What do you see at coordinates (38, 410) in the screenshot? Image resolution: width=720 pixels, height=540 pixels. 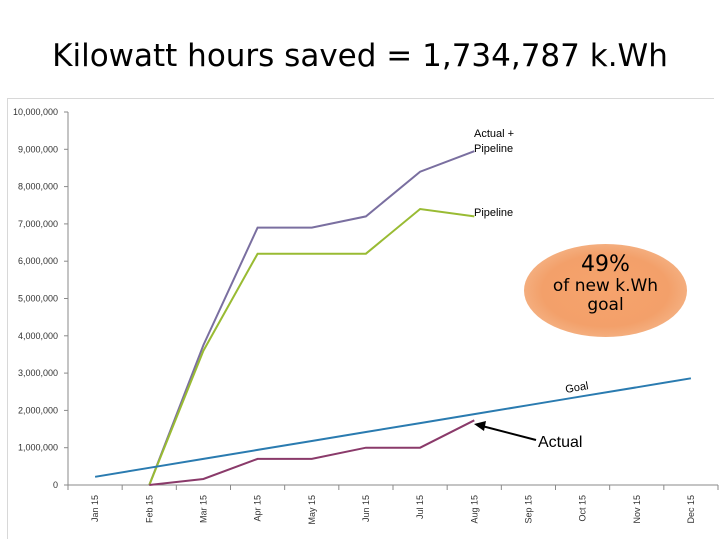 I see `y-tick-label: 2,000,000` at bounding box center [38, 410].